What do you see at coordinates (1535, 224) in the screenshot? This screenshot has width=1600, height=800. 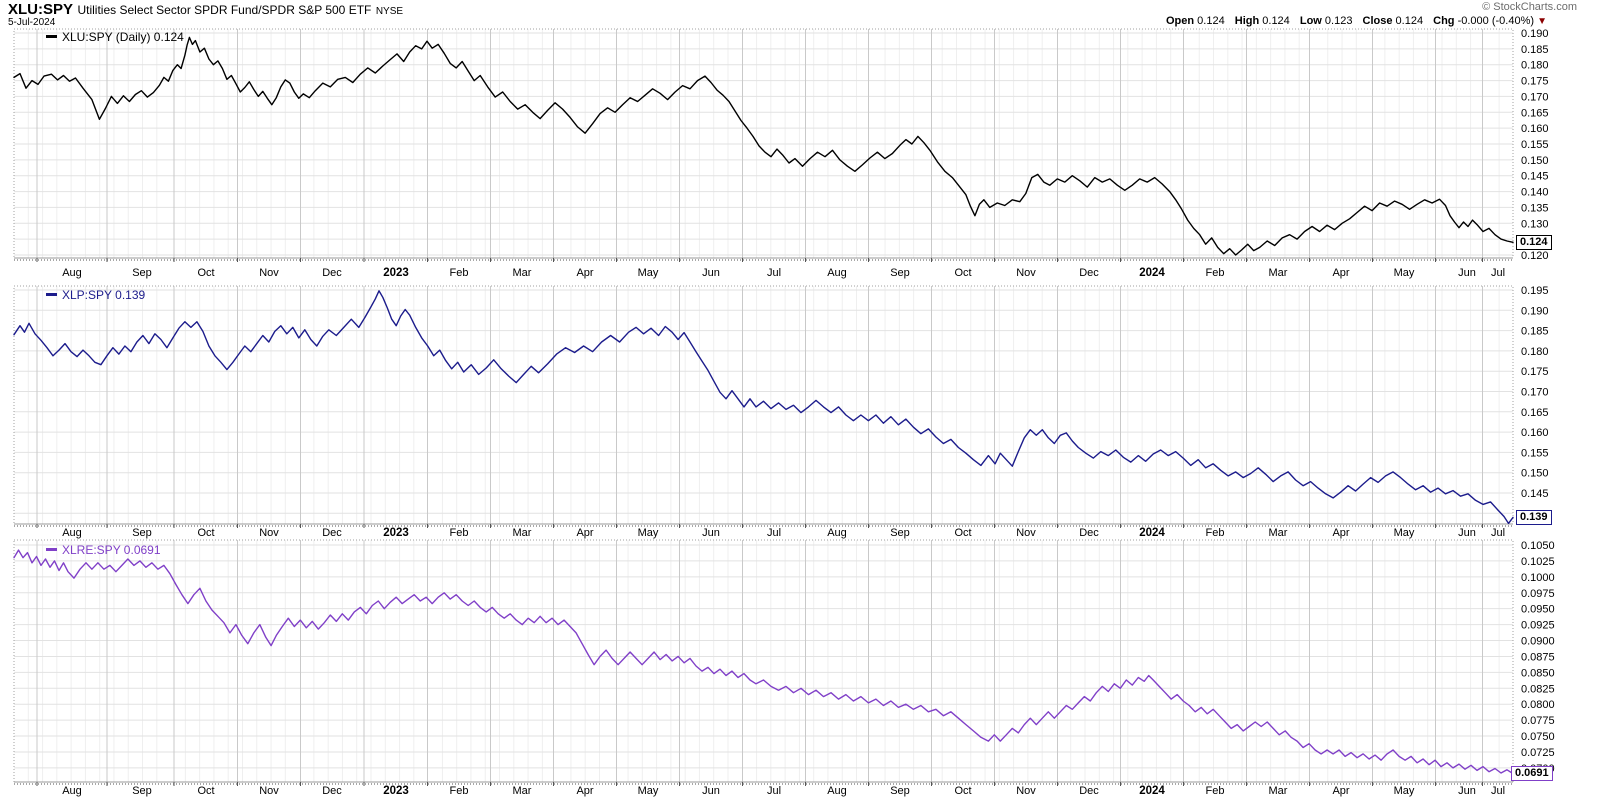 I see `svg-text: 0.130` at bounding box center [1535, 224].